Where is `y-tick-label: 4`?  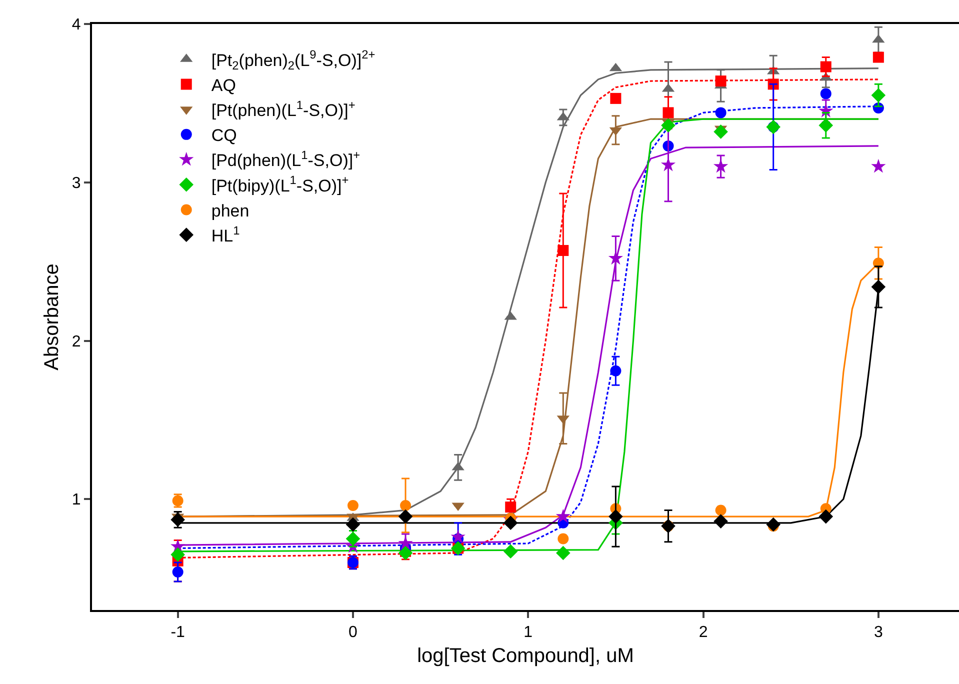
y-tick-label: 4 is located at coordinates (76, 25).